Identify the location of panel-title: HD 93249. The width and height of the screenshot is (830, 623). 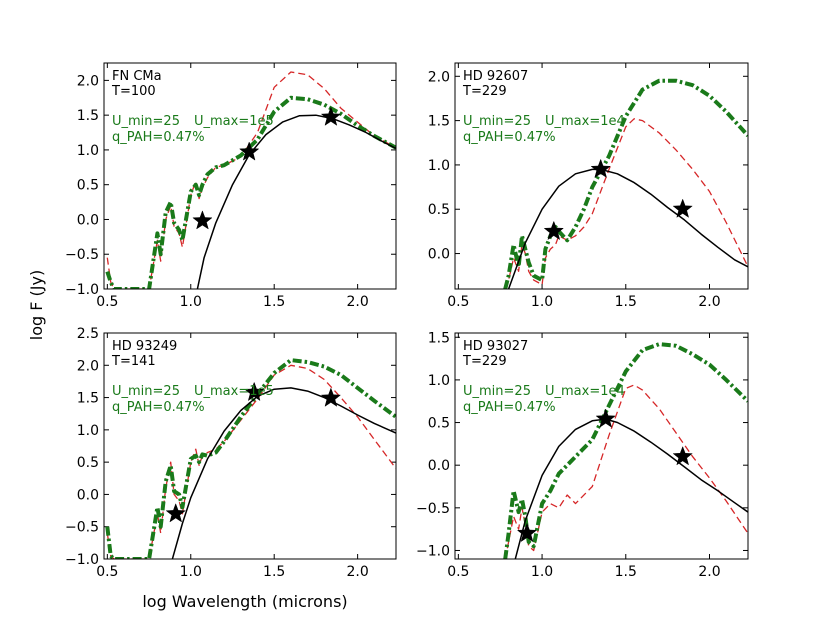
(144, 346).